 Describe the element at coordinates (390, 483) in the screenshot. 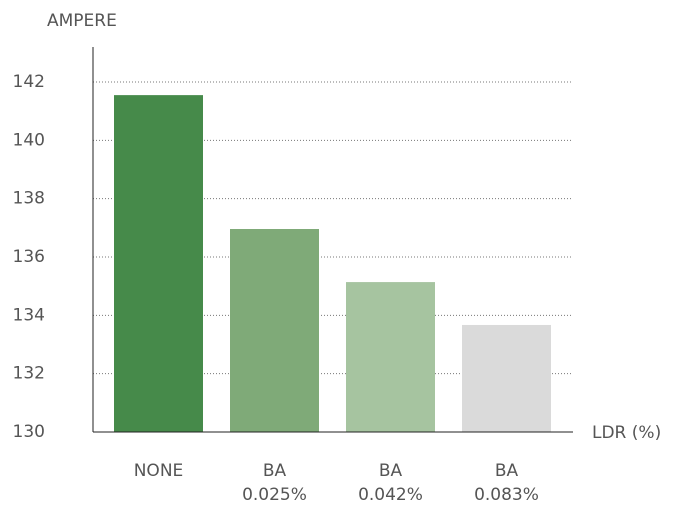

I see `x-tick-label: BA 0.042%` at that location.